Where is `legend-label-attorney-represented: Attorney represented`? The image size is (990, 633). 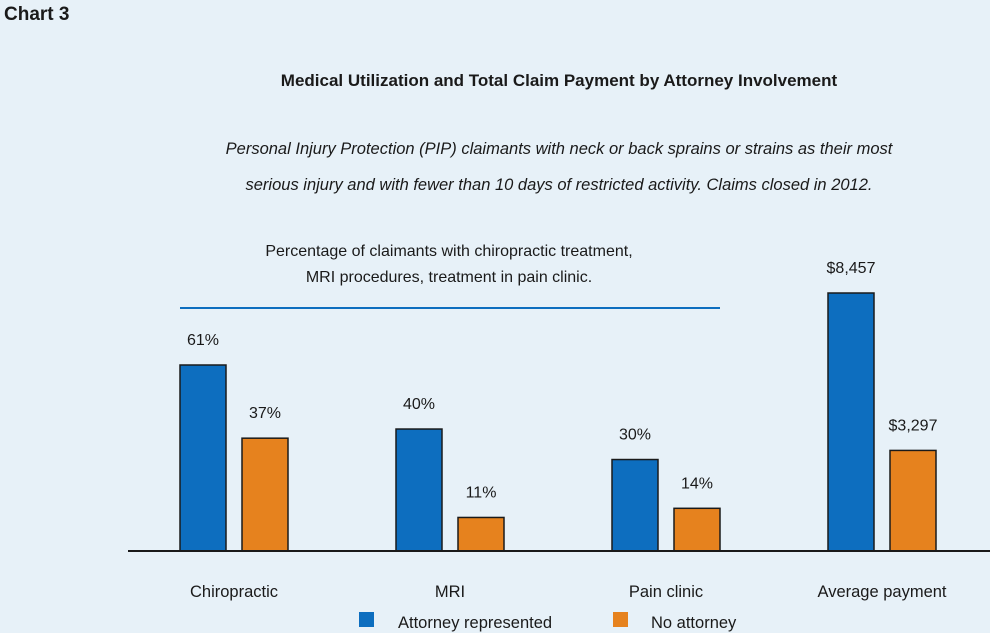
legend-label-attorney-represented: Attorney represented is located at coordinates (475, 623).